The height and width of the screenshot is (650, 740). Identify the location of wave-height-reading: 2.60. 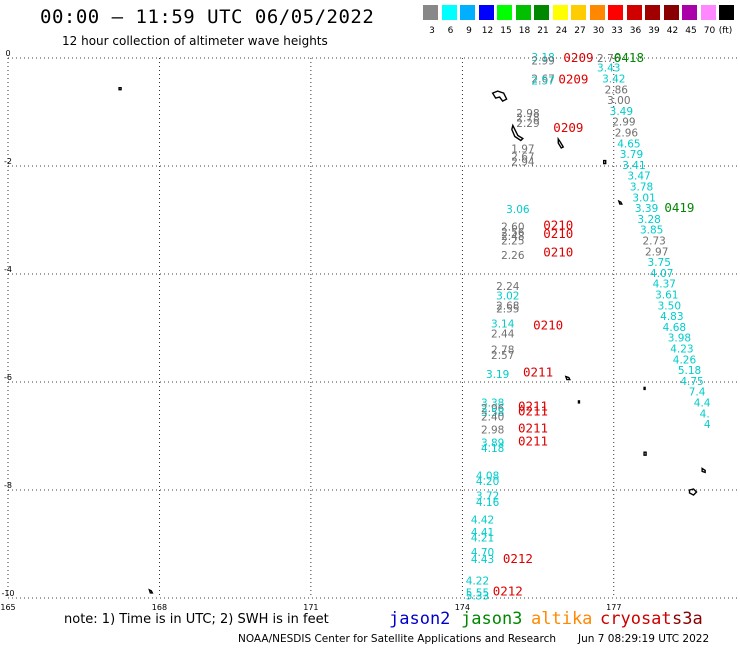
(512, 227).